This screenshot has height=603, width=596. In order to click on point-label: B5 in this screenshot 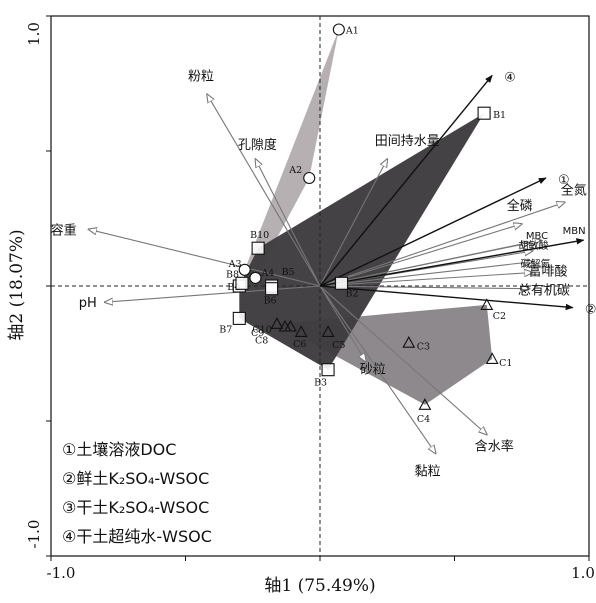, I will do `click(288, 272)`.